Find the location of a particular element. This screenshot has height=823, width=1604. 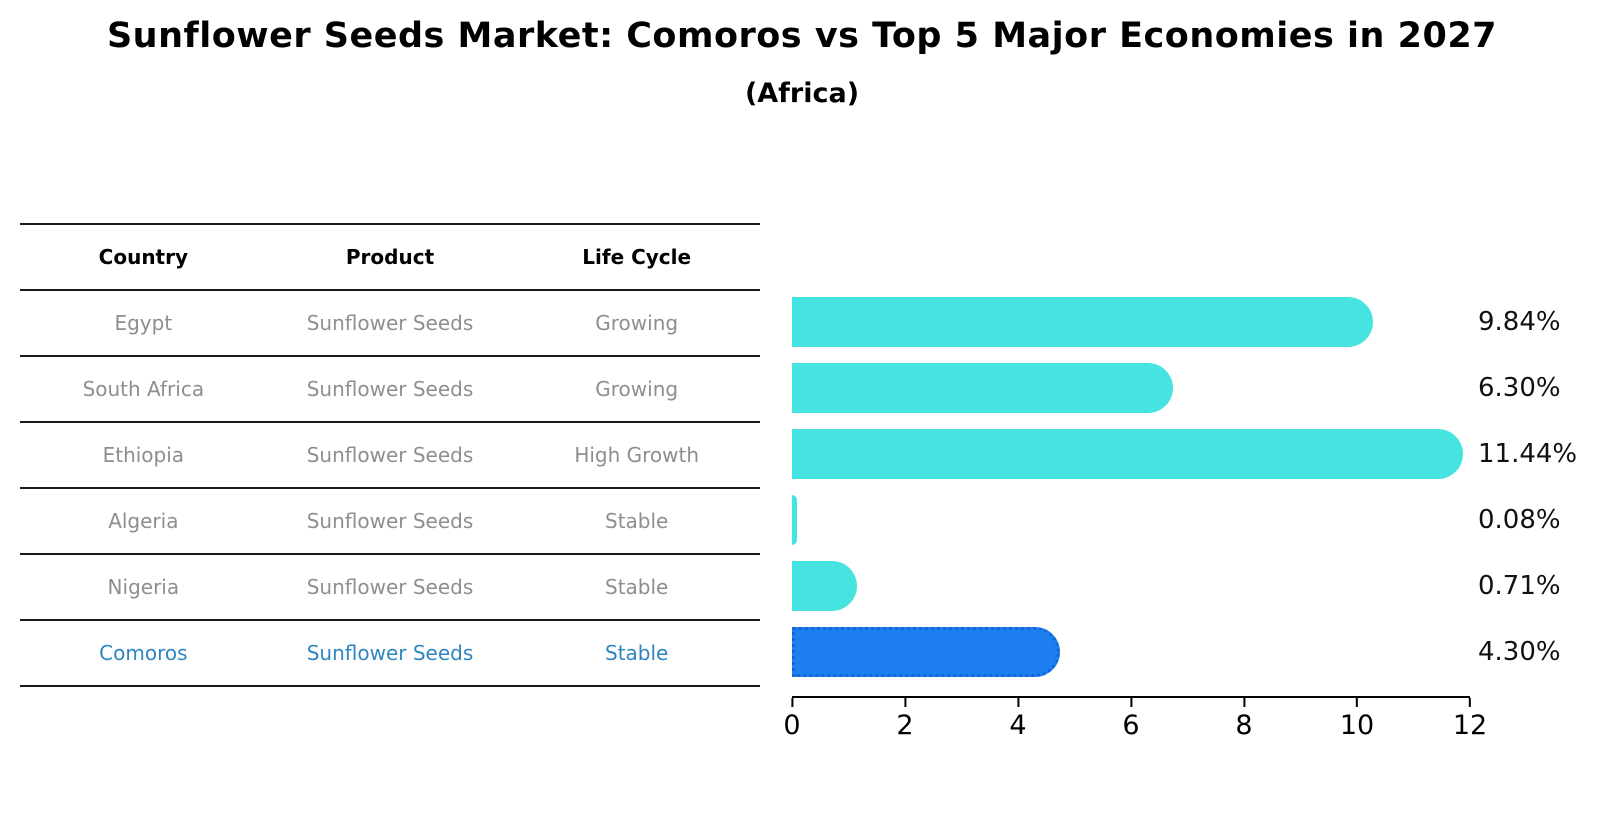

x-tick: 2 is located at coordinates (905, 719).